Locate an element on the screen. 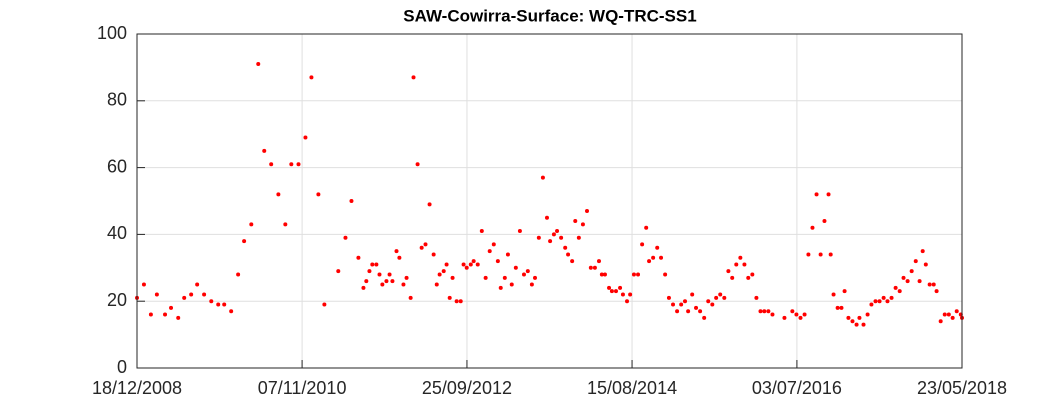 This screenshot has width=1063, height=413. x-tick-label: 15/08/2014 is located at coordinates (632, 388).